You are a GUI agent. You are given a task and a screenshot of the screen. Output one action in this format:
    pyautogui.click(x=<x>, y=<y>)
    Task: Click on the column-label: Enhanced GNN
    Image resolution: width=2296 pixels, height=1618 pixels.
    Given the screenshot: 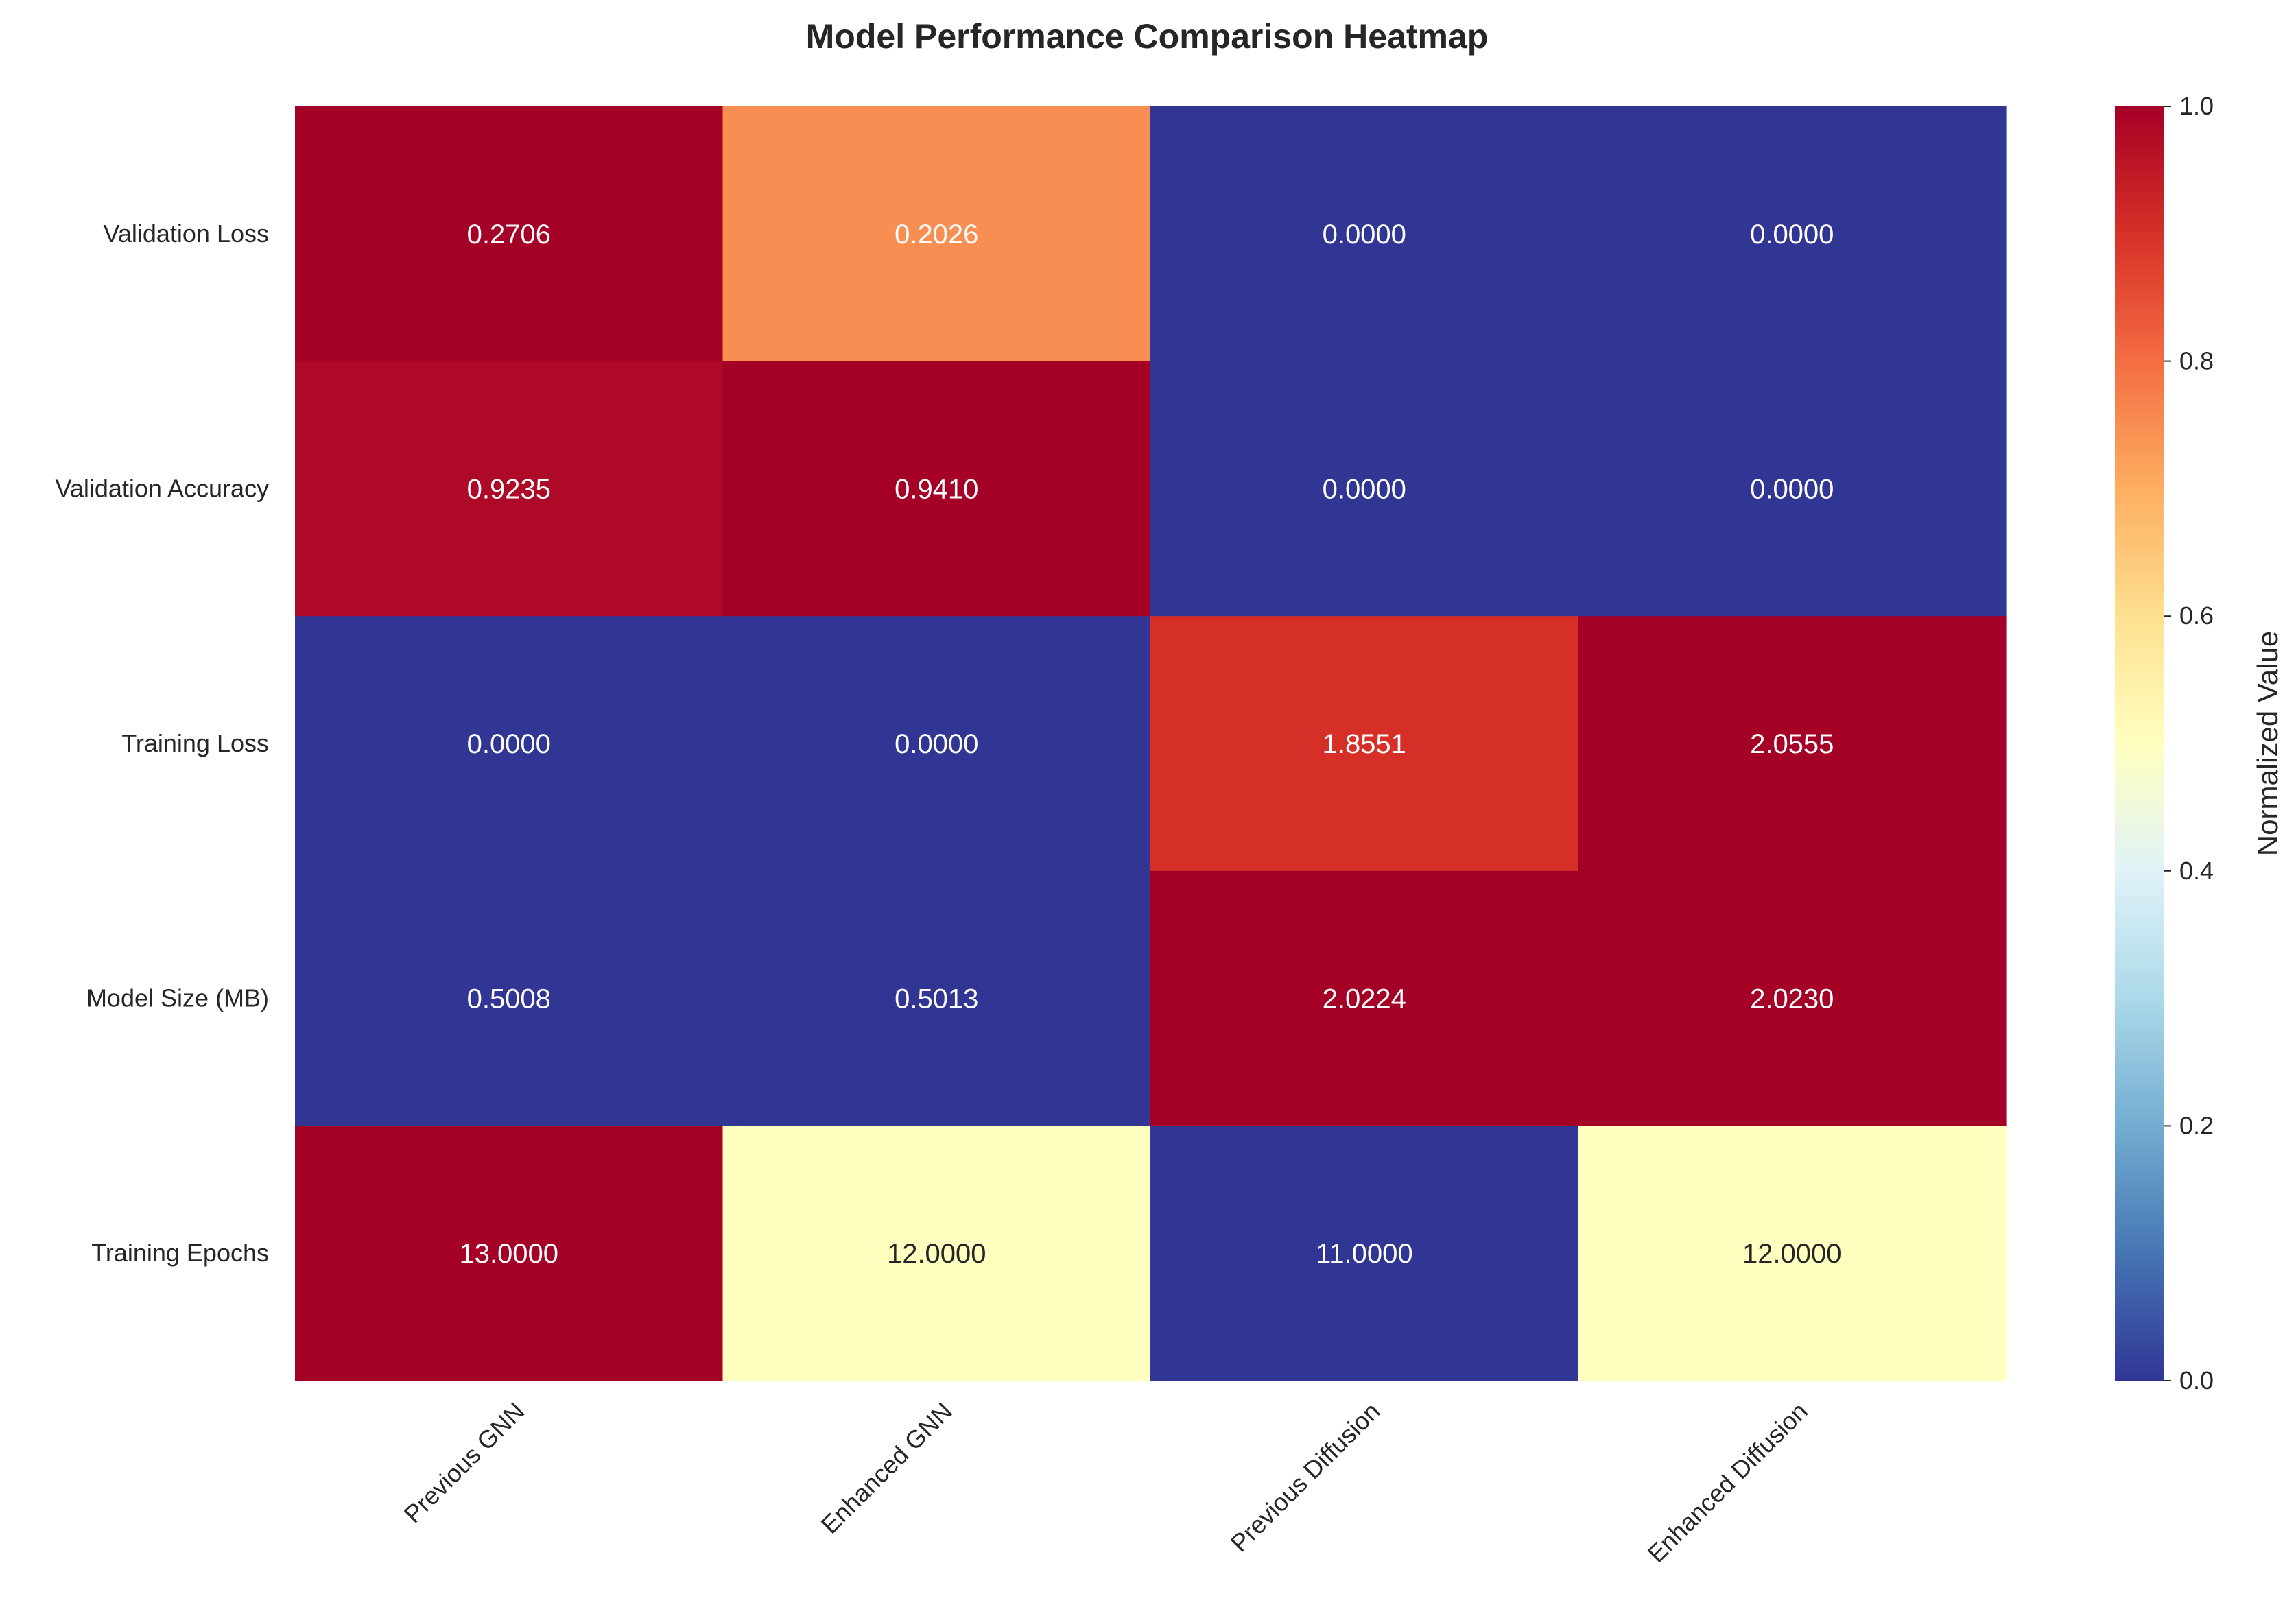 What is the action you would take?
    pyautogui.click(x=887, y=1468)
    